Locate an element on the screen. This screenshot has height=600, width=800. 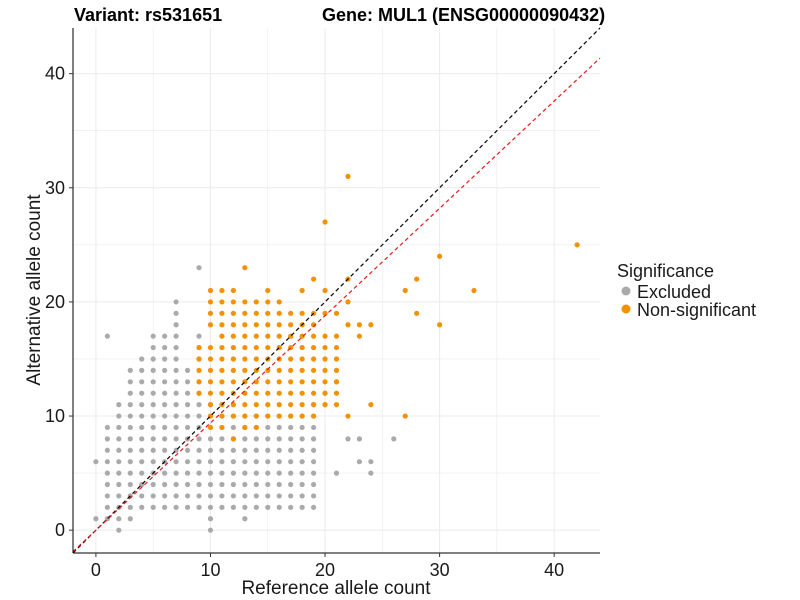
legend-label-excluded: Excluded is located at coordinates (674, 292).